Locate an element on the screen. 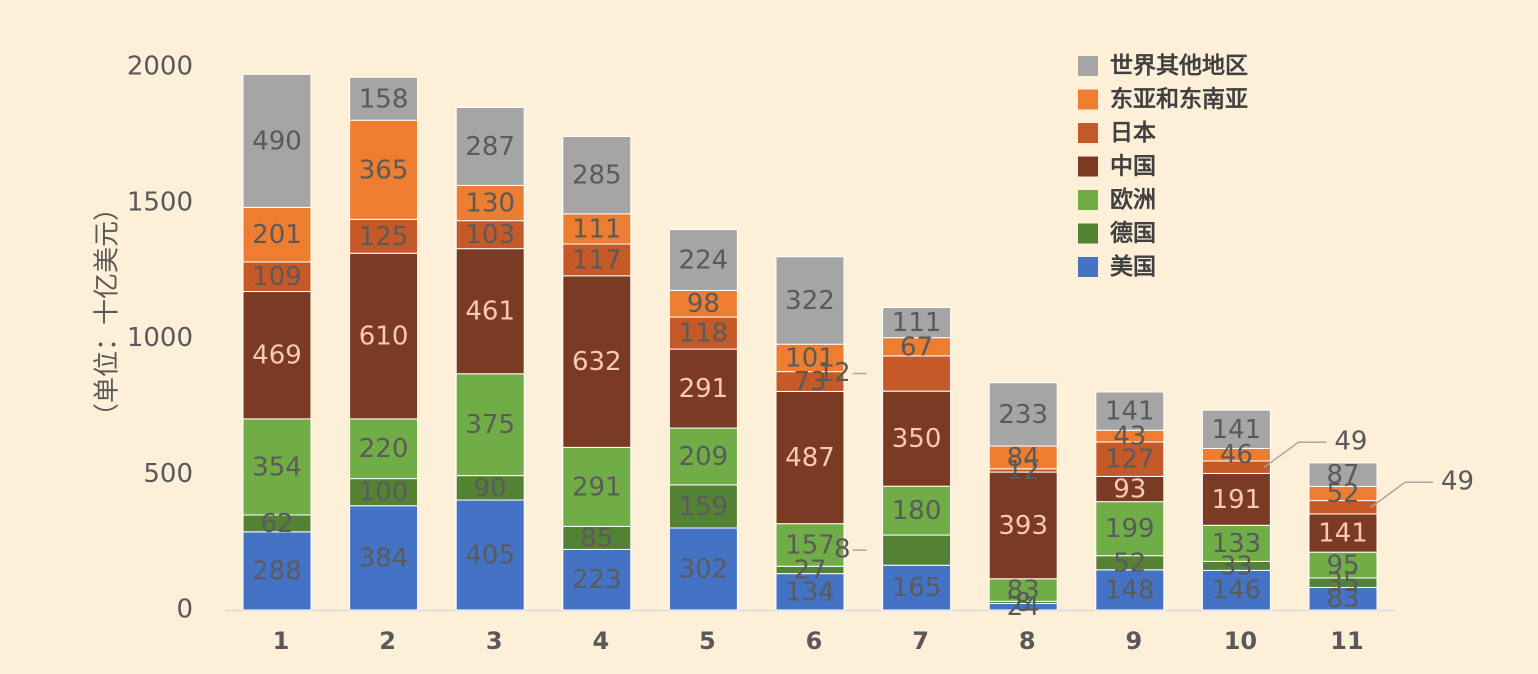 This screenshot has width=1538, height=674. data-label: 199 is located at coordinates (1130, 529).